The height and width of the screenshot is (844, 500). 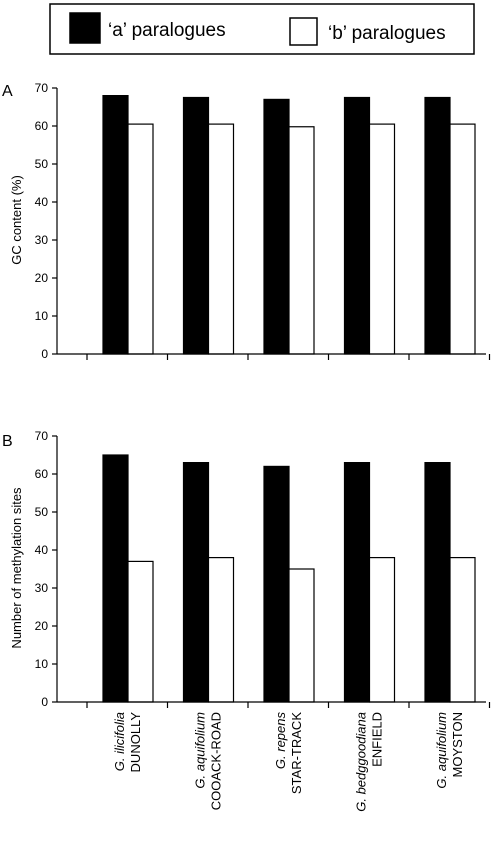 I want to click on legend-frame, so click(x=262, y=29).